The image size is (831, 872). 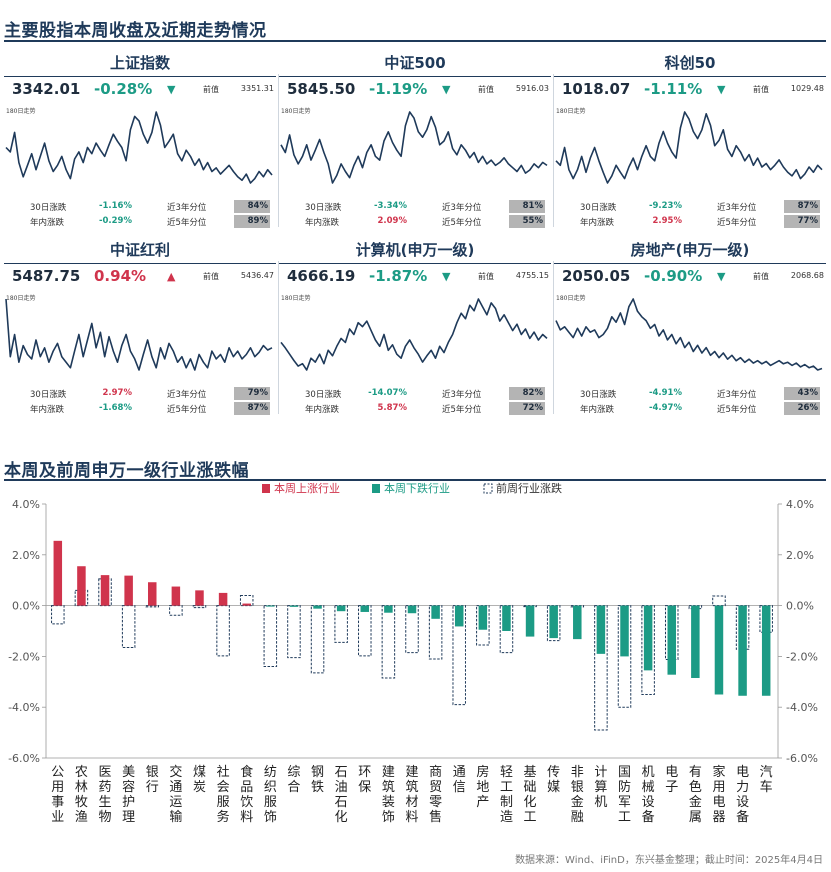 I want to click on category-label: 电子, so click(x=671, y=780).